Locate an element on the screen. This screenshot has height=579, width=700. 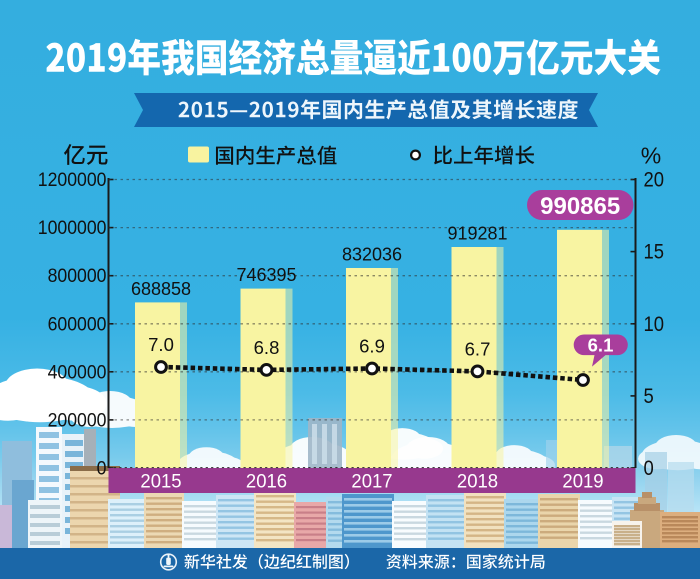
svg-text: 6.1 is located at coordinates (601, 345).